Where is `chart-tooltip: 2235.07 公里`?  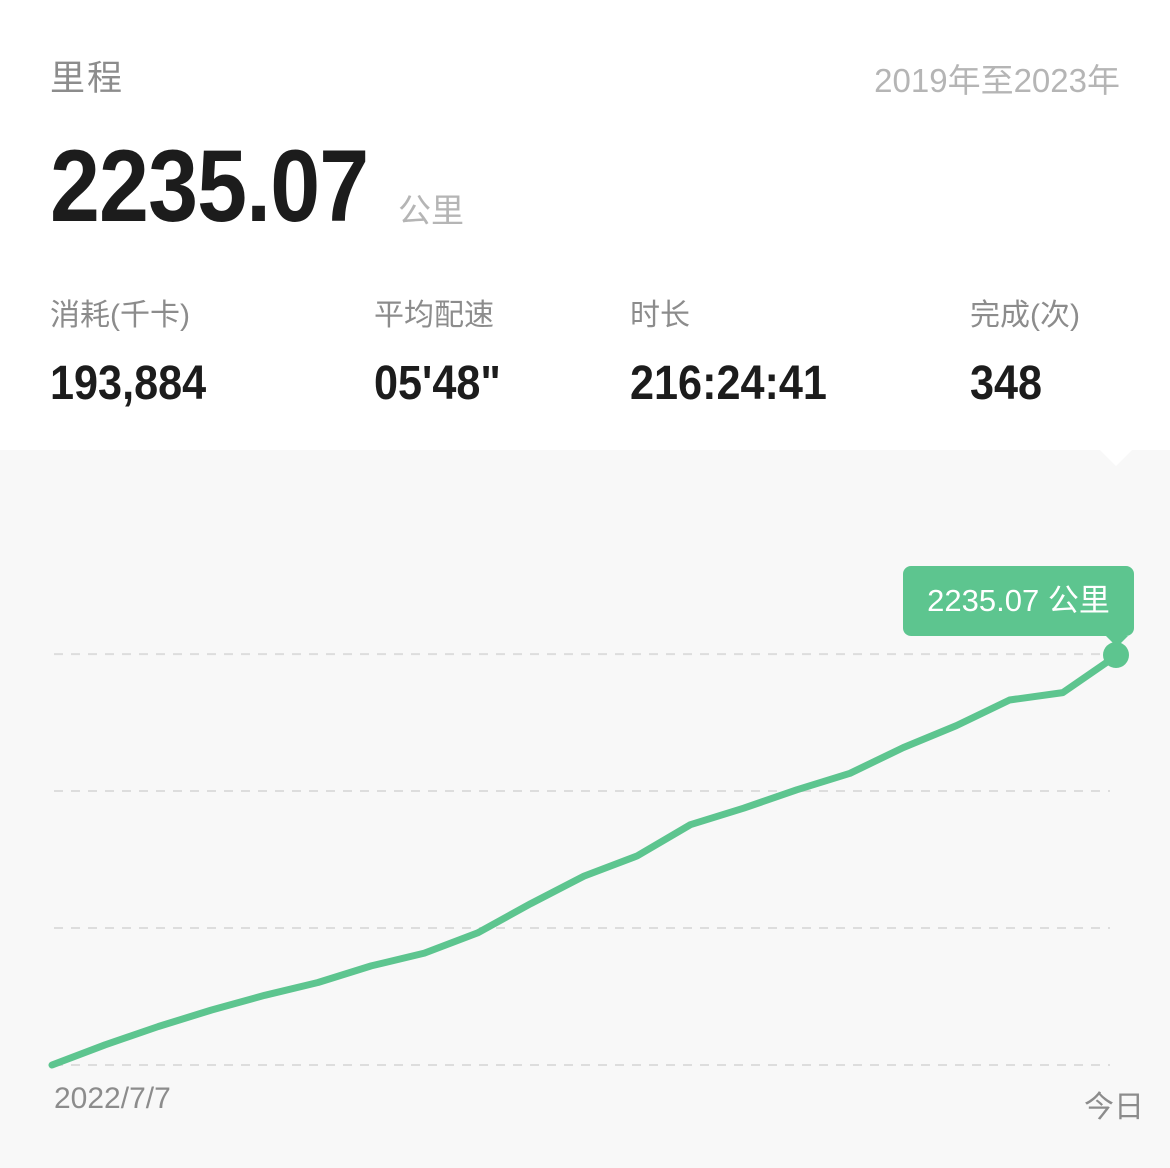
chart-tooltip: 2235.07 公里 is located at coordinates (1018, 601).